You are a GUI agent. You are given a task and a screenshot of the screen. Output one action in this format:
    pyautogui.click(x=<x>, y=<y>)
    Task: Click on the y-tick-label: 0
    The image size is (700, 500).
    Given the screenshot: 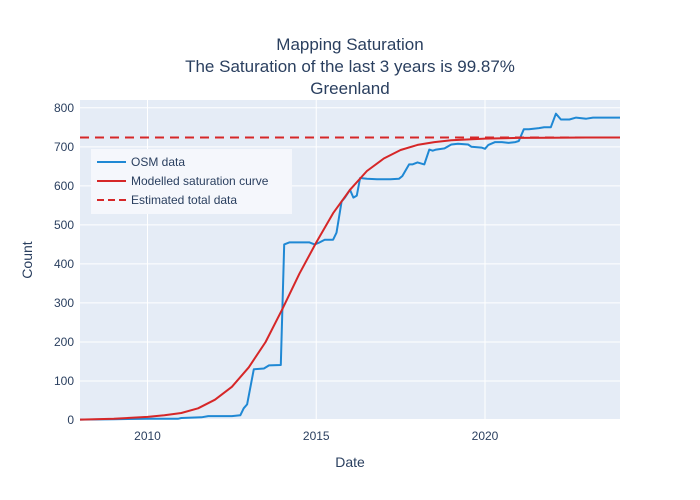 What is the action you would take?
    pyautogui.click(x=70, y=420)
    